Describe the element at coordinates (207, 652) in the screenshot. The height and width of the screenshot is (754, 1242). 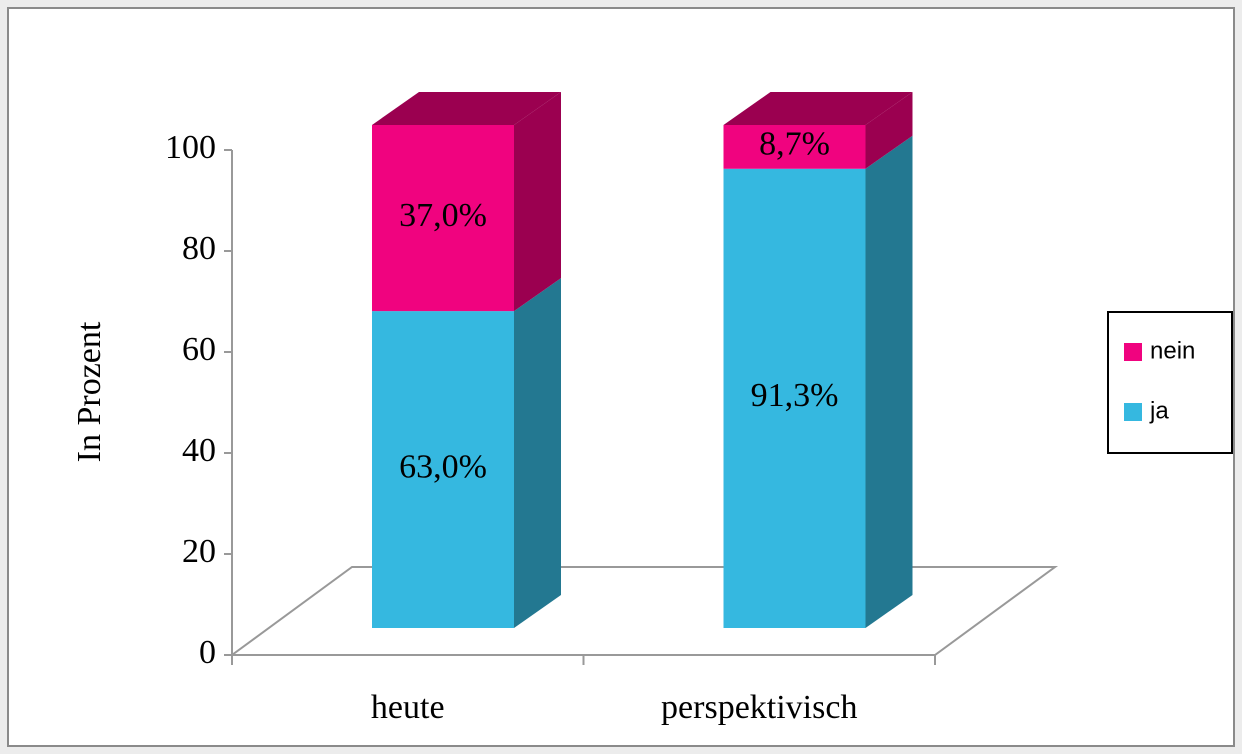
I see `y-tick-label: 0` at that location.